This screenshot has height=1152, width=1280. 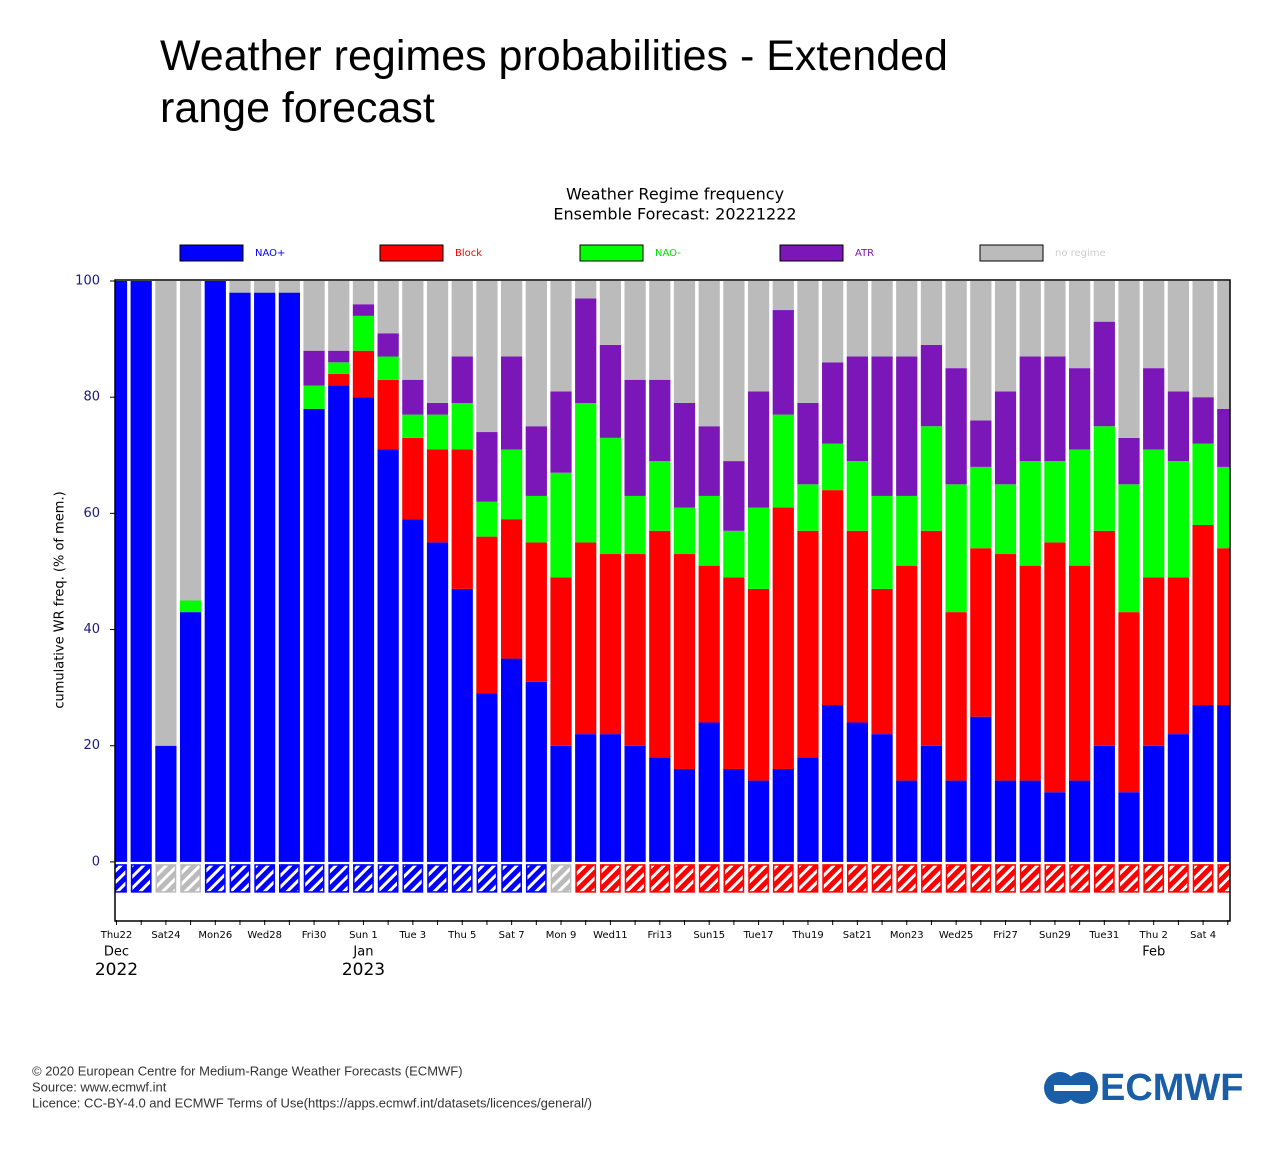 I want to click on legend-label: no regime, so click(x=1080, y=253).